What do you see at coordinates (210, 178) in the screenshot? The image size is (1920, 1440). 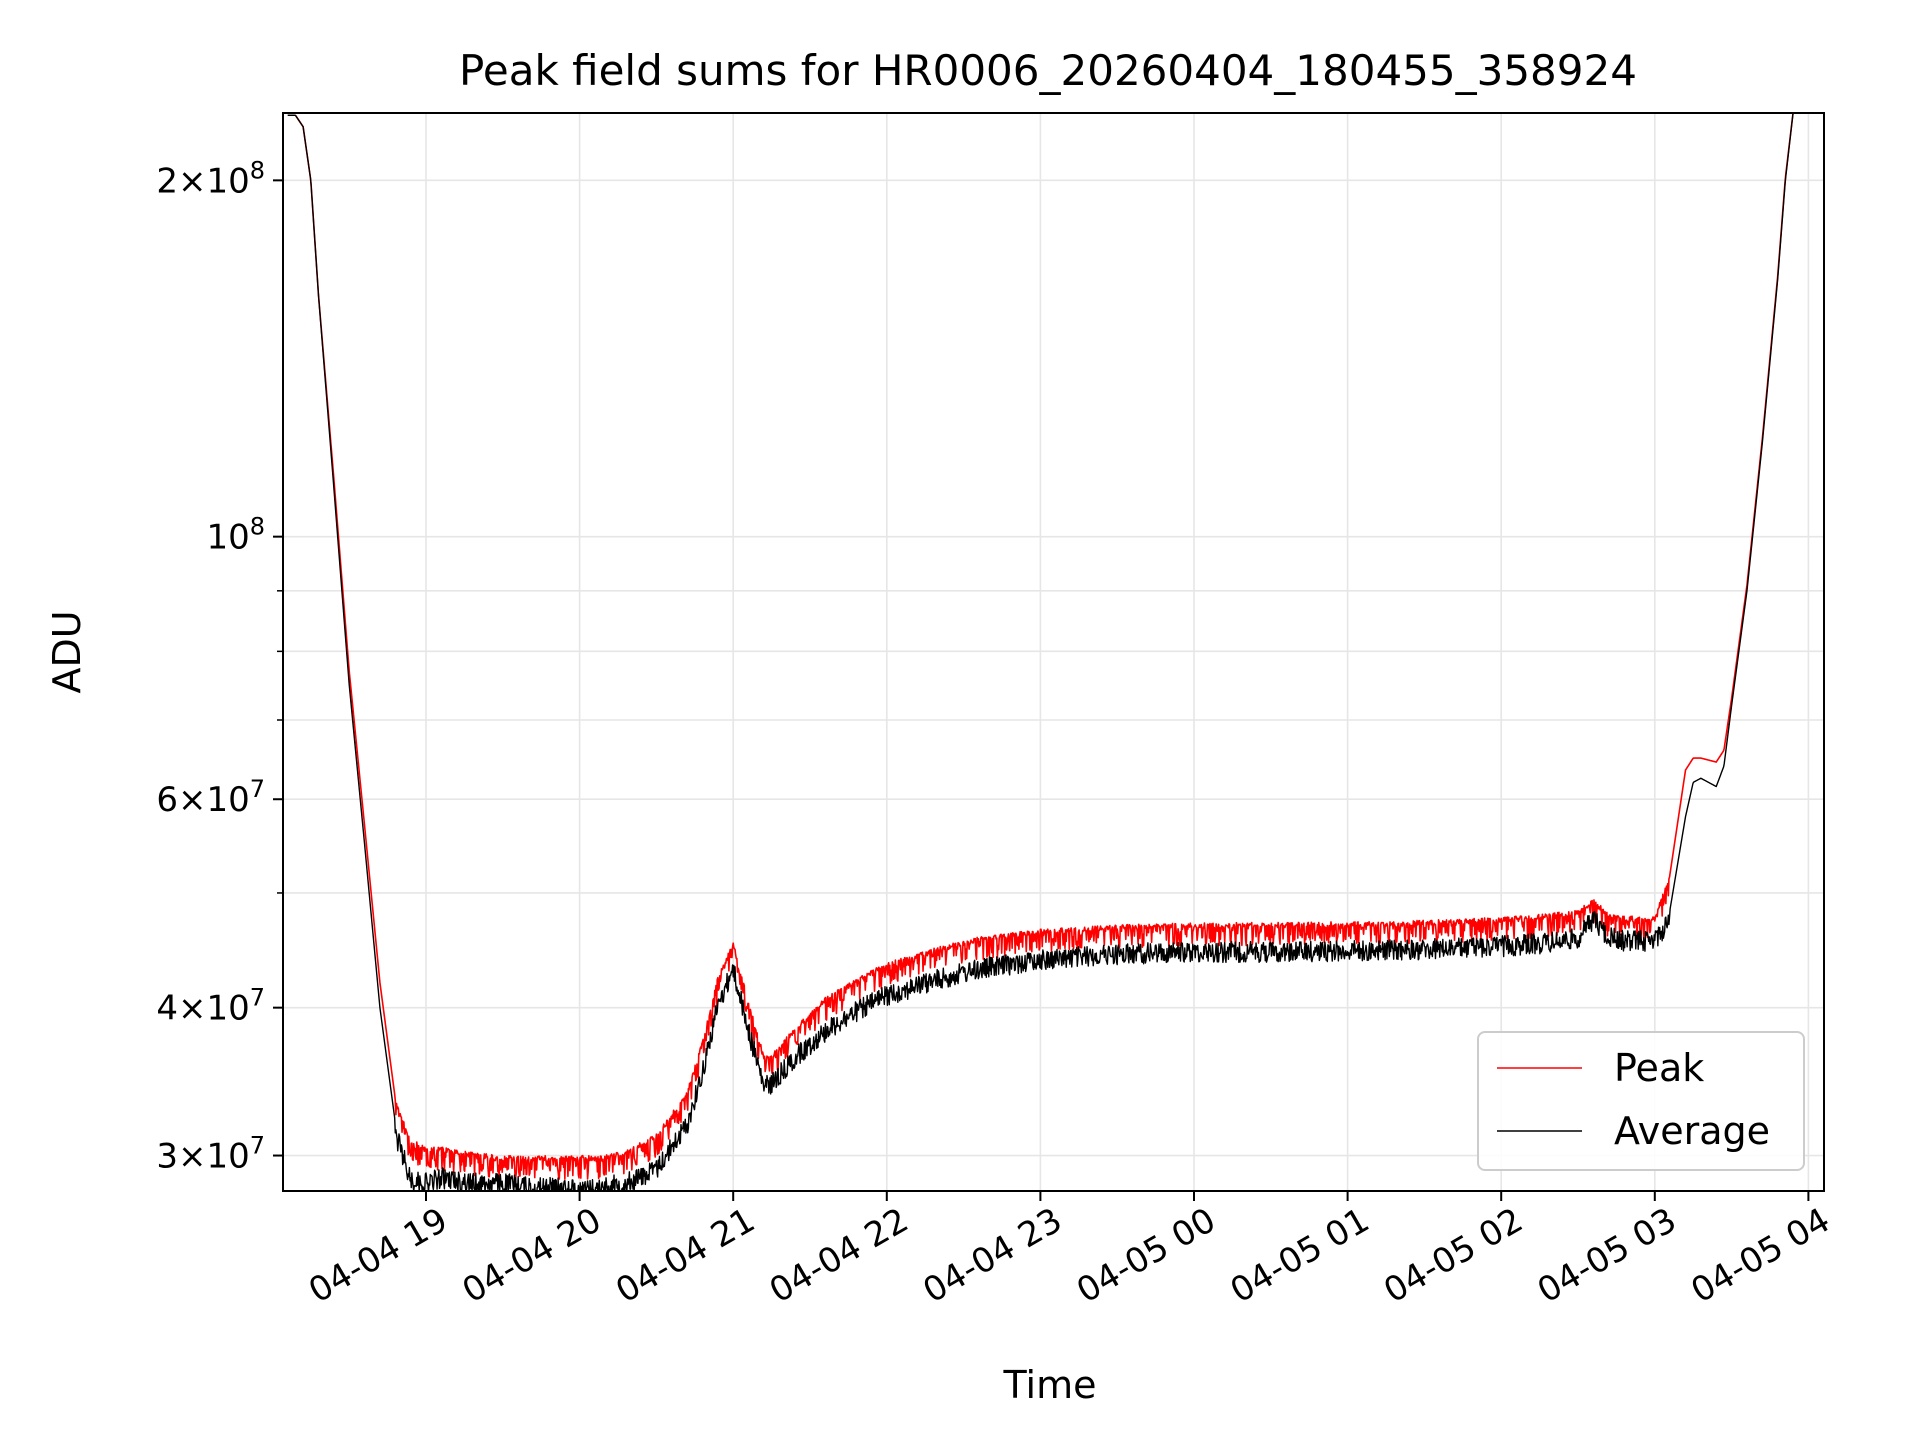 I see `y-tick-label-4: 2×108` at bounding box center [210, 178].